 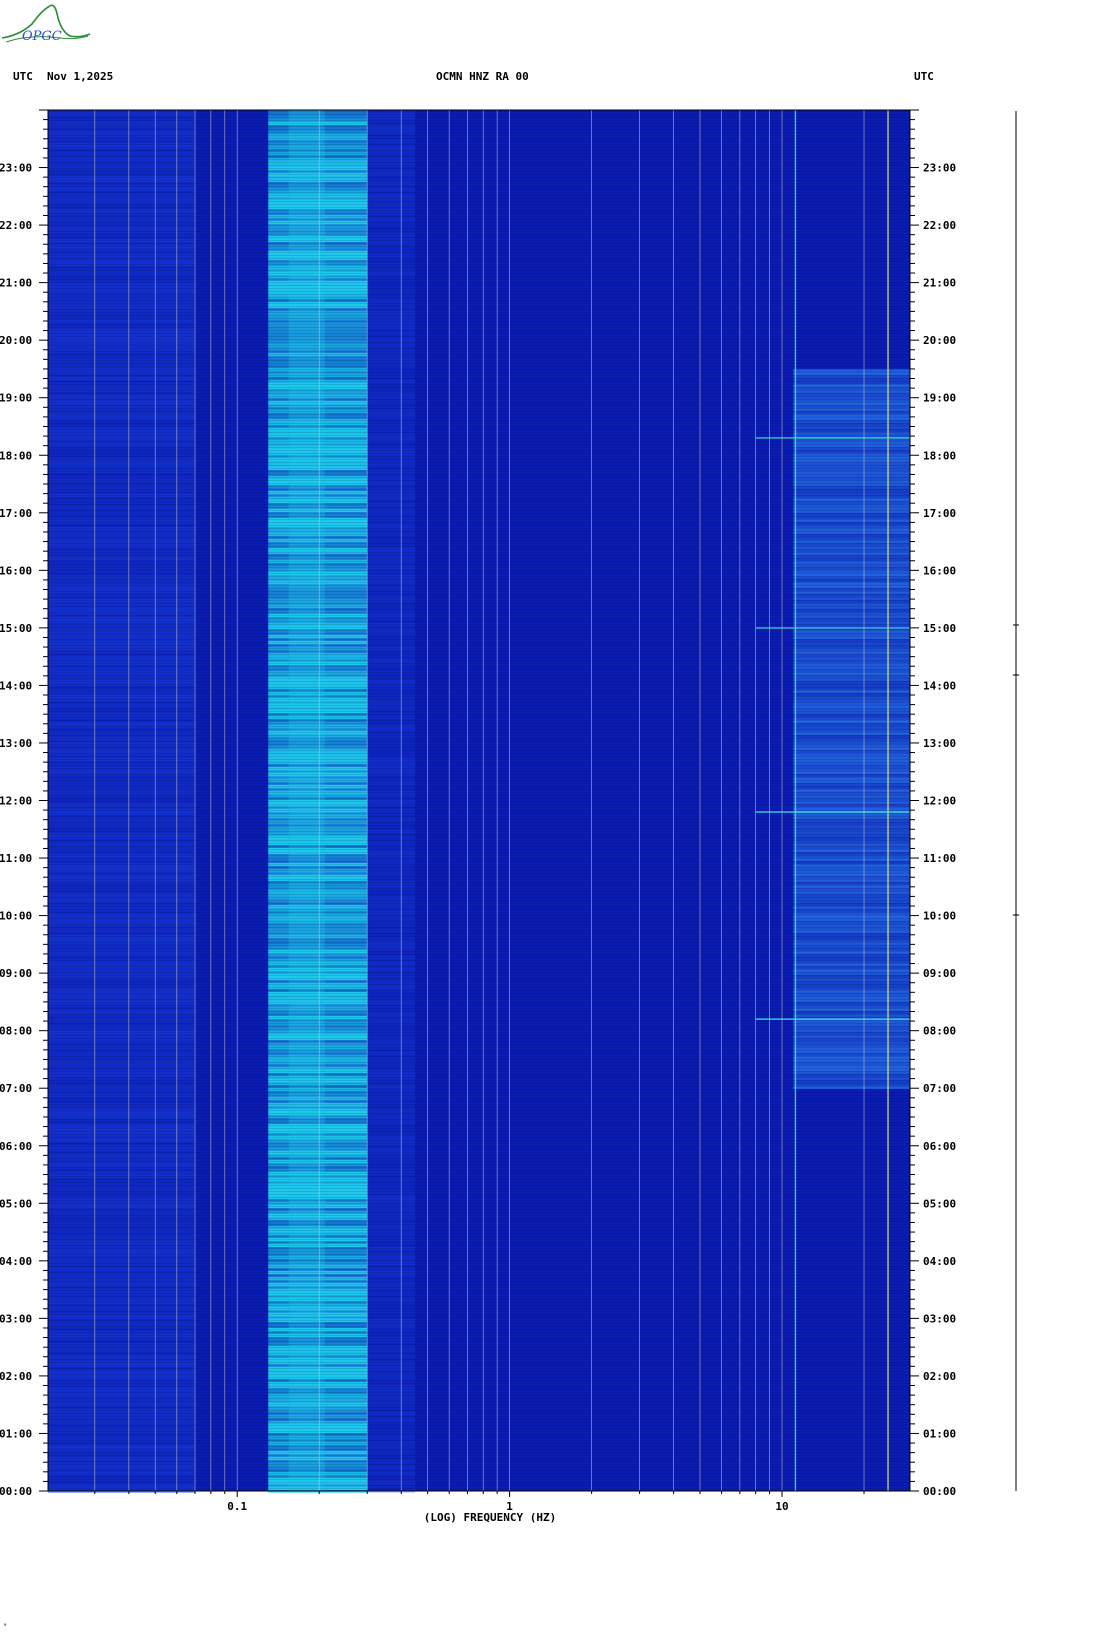 What do you see at coordinates (939, 225) in the screenshot?
I see `y-tick-label-right: 22:00` at bounding box center [939, 225].